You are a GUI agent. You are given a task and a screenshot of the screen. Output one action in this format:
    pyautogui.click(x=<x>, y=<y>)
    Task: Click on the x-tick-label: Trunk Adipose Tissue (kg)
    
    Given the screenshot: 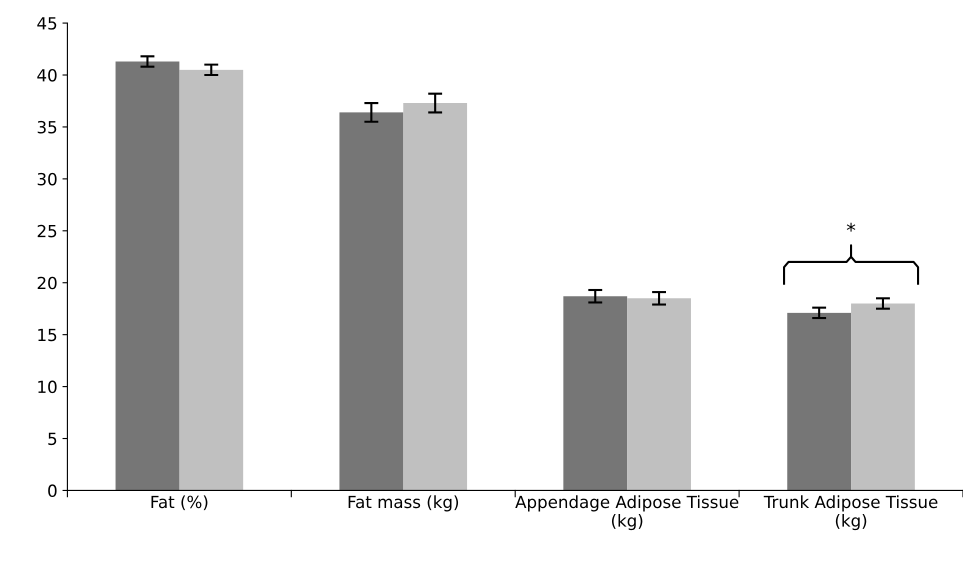 What is the action you would take?
    pyautogui.click(x=851, y=512)
    